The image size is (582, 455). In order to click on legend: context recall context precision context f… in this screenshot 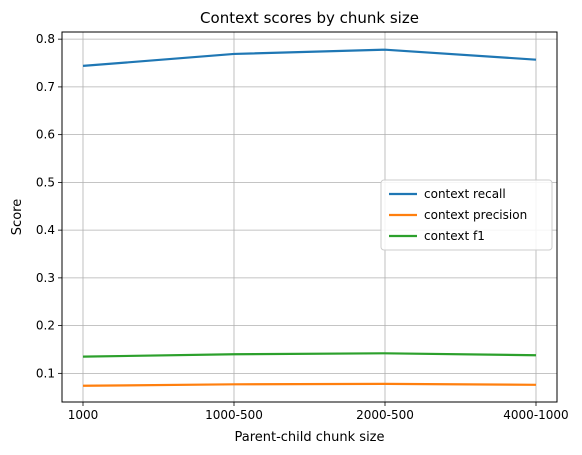, I will do `click(466, 215)`.